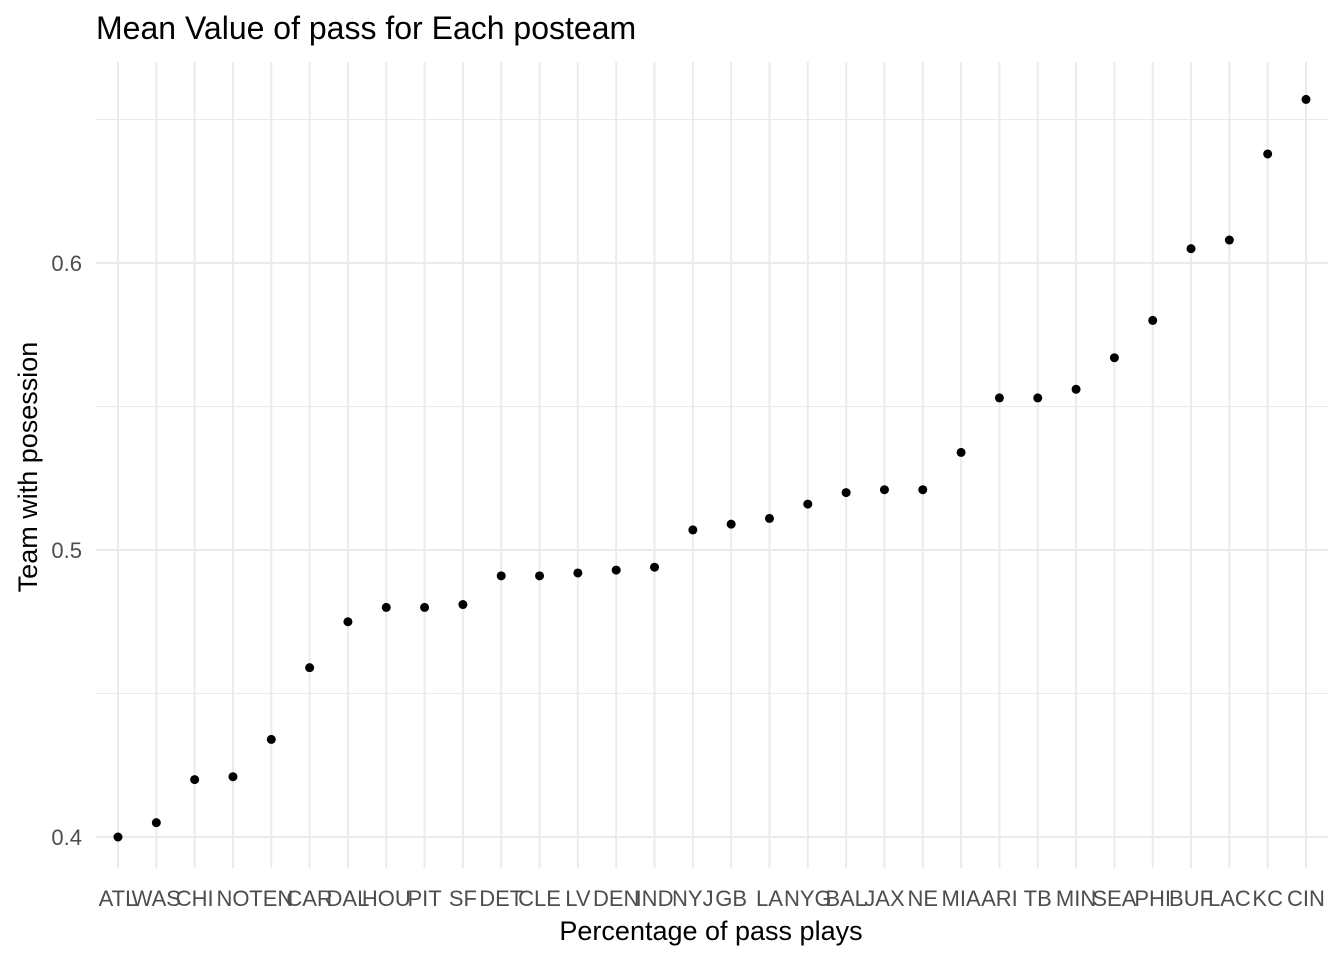 The width and height of the screenshot is (1344, 960). Describe the element at coordinates (310, 668) in the screenshot. I see `data-point-car` at that location.